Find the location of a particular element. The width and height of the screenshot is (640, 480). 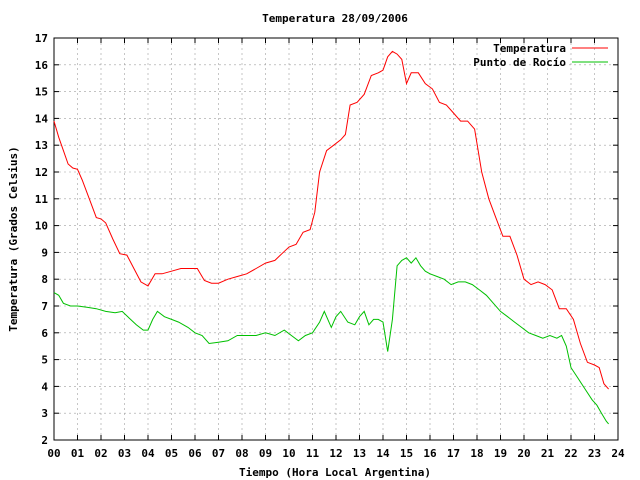

x-tick-label: 20 is located at coordinates (523, 453).